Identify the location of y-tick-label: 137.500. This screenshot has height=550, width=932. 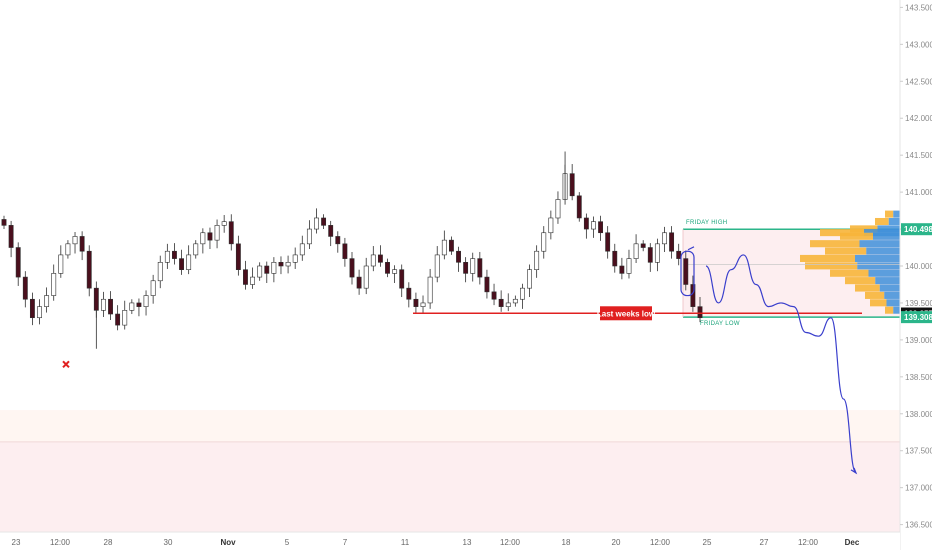
(918, 451).